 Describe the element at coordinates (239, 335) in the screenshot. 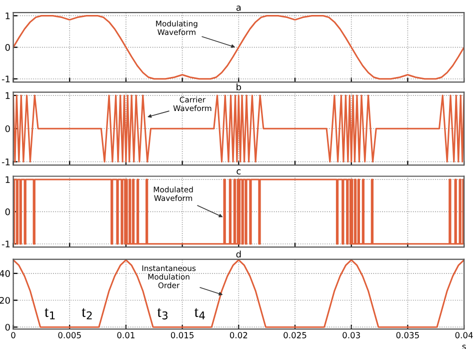

I see `x-tick-label: 0.02` at that location.